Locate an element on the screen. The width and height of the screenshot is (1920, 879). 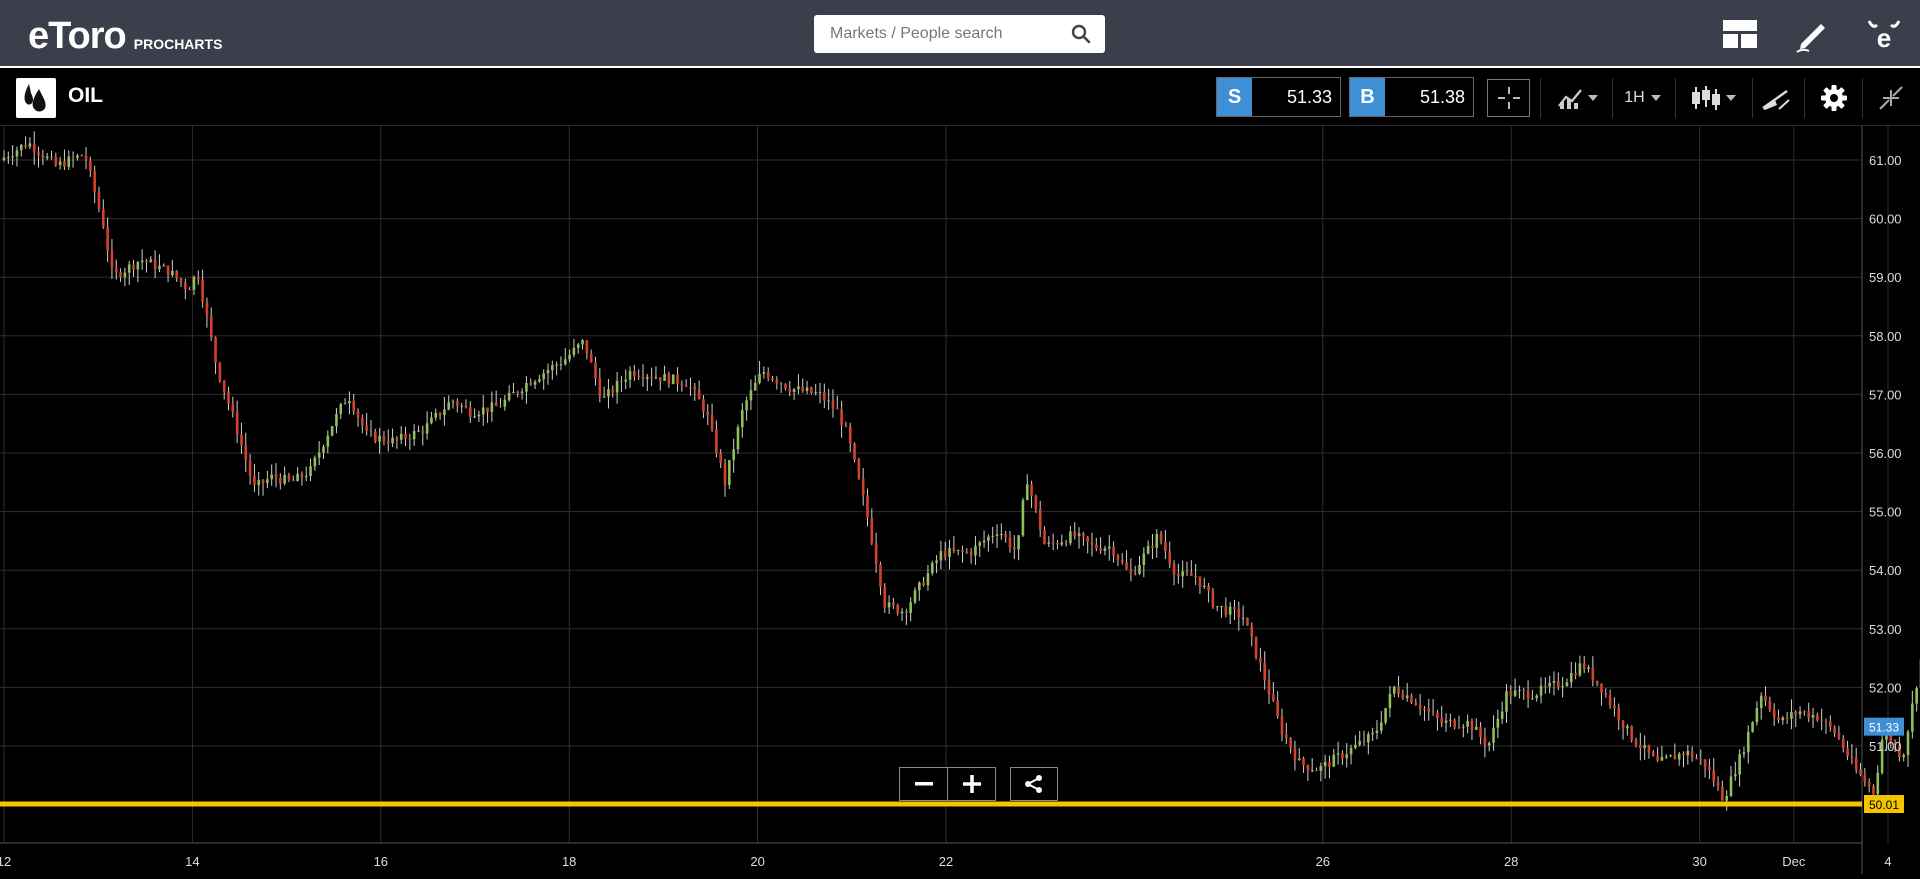
share-button is located at coordinates (1034, 784).